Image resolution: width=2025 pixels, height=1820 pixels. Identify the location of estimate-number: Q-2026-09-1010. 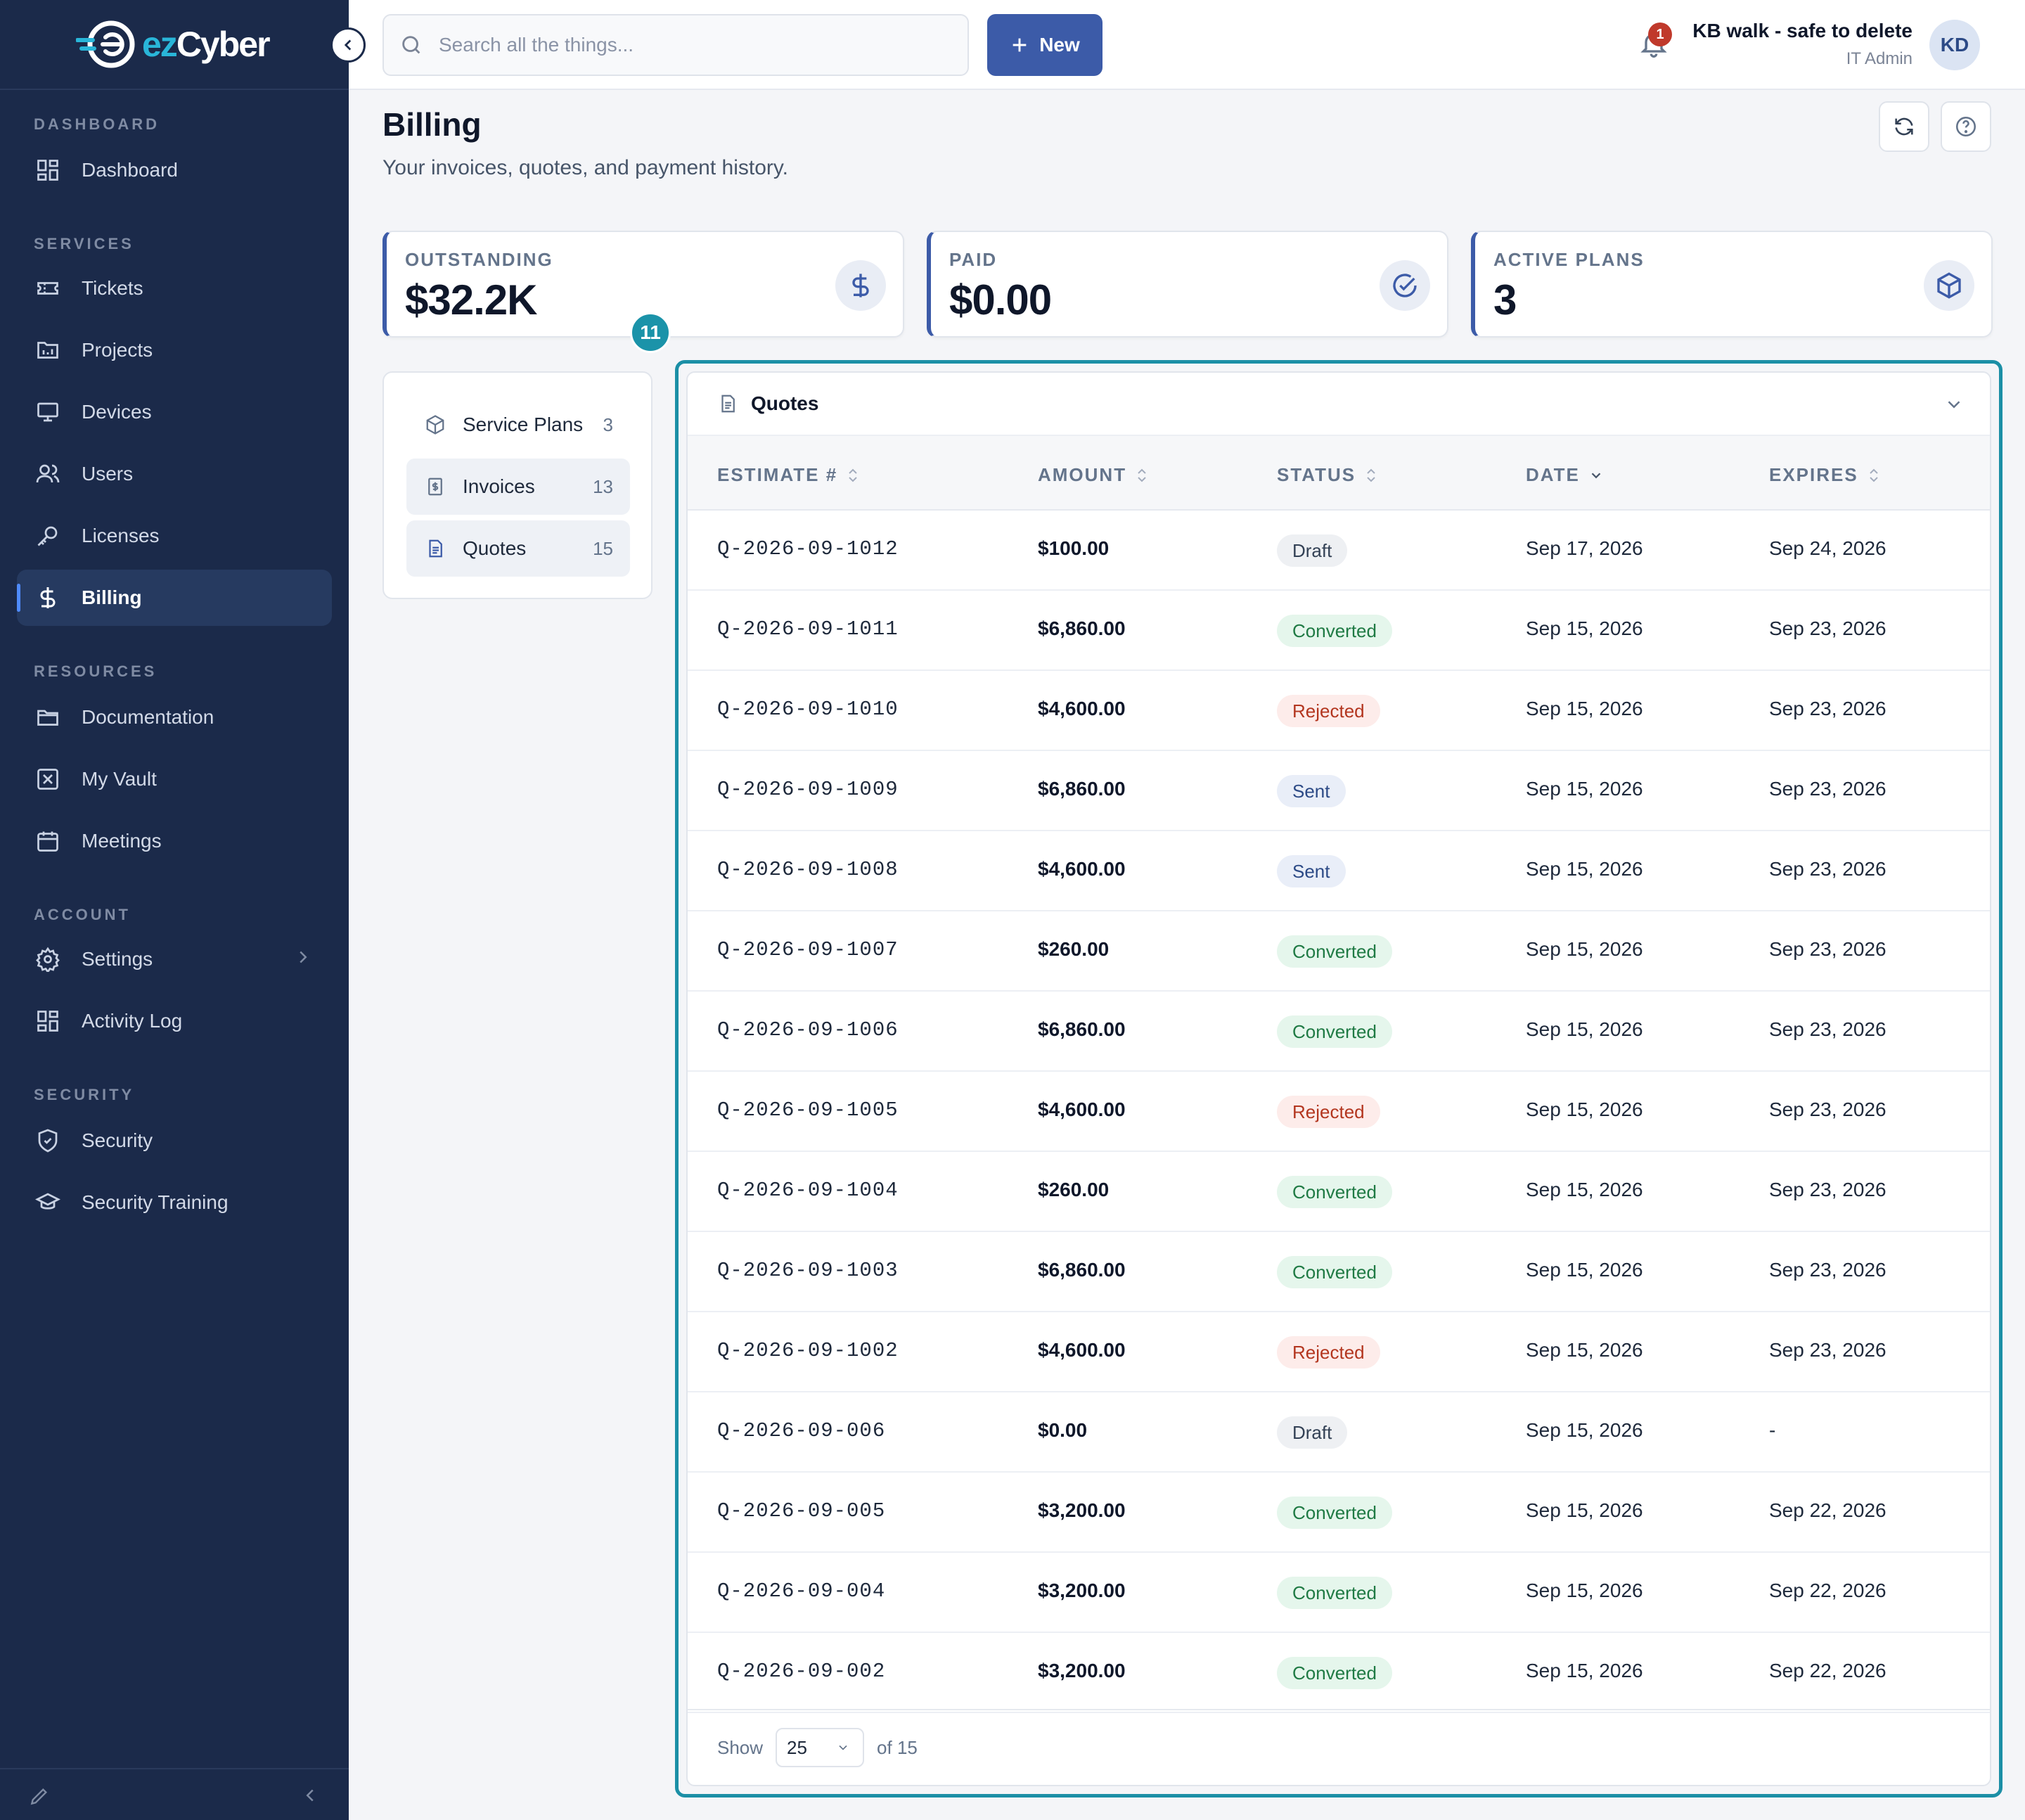
(808, 709).